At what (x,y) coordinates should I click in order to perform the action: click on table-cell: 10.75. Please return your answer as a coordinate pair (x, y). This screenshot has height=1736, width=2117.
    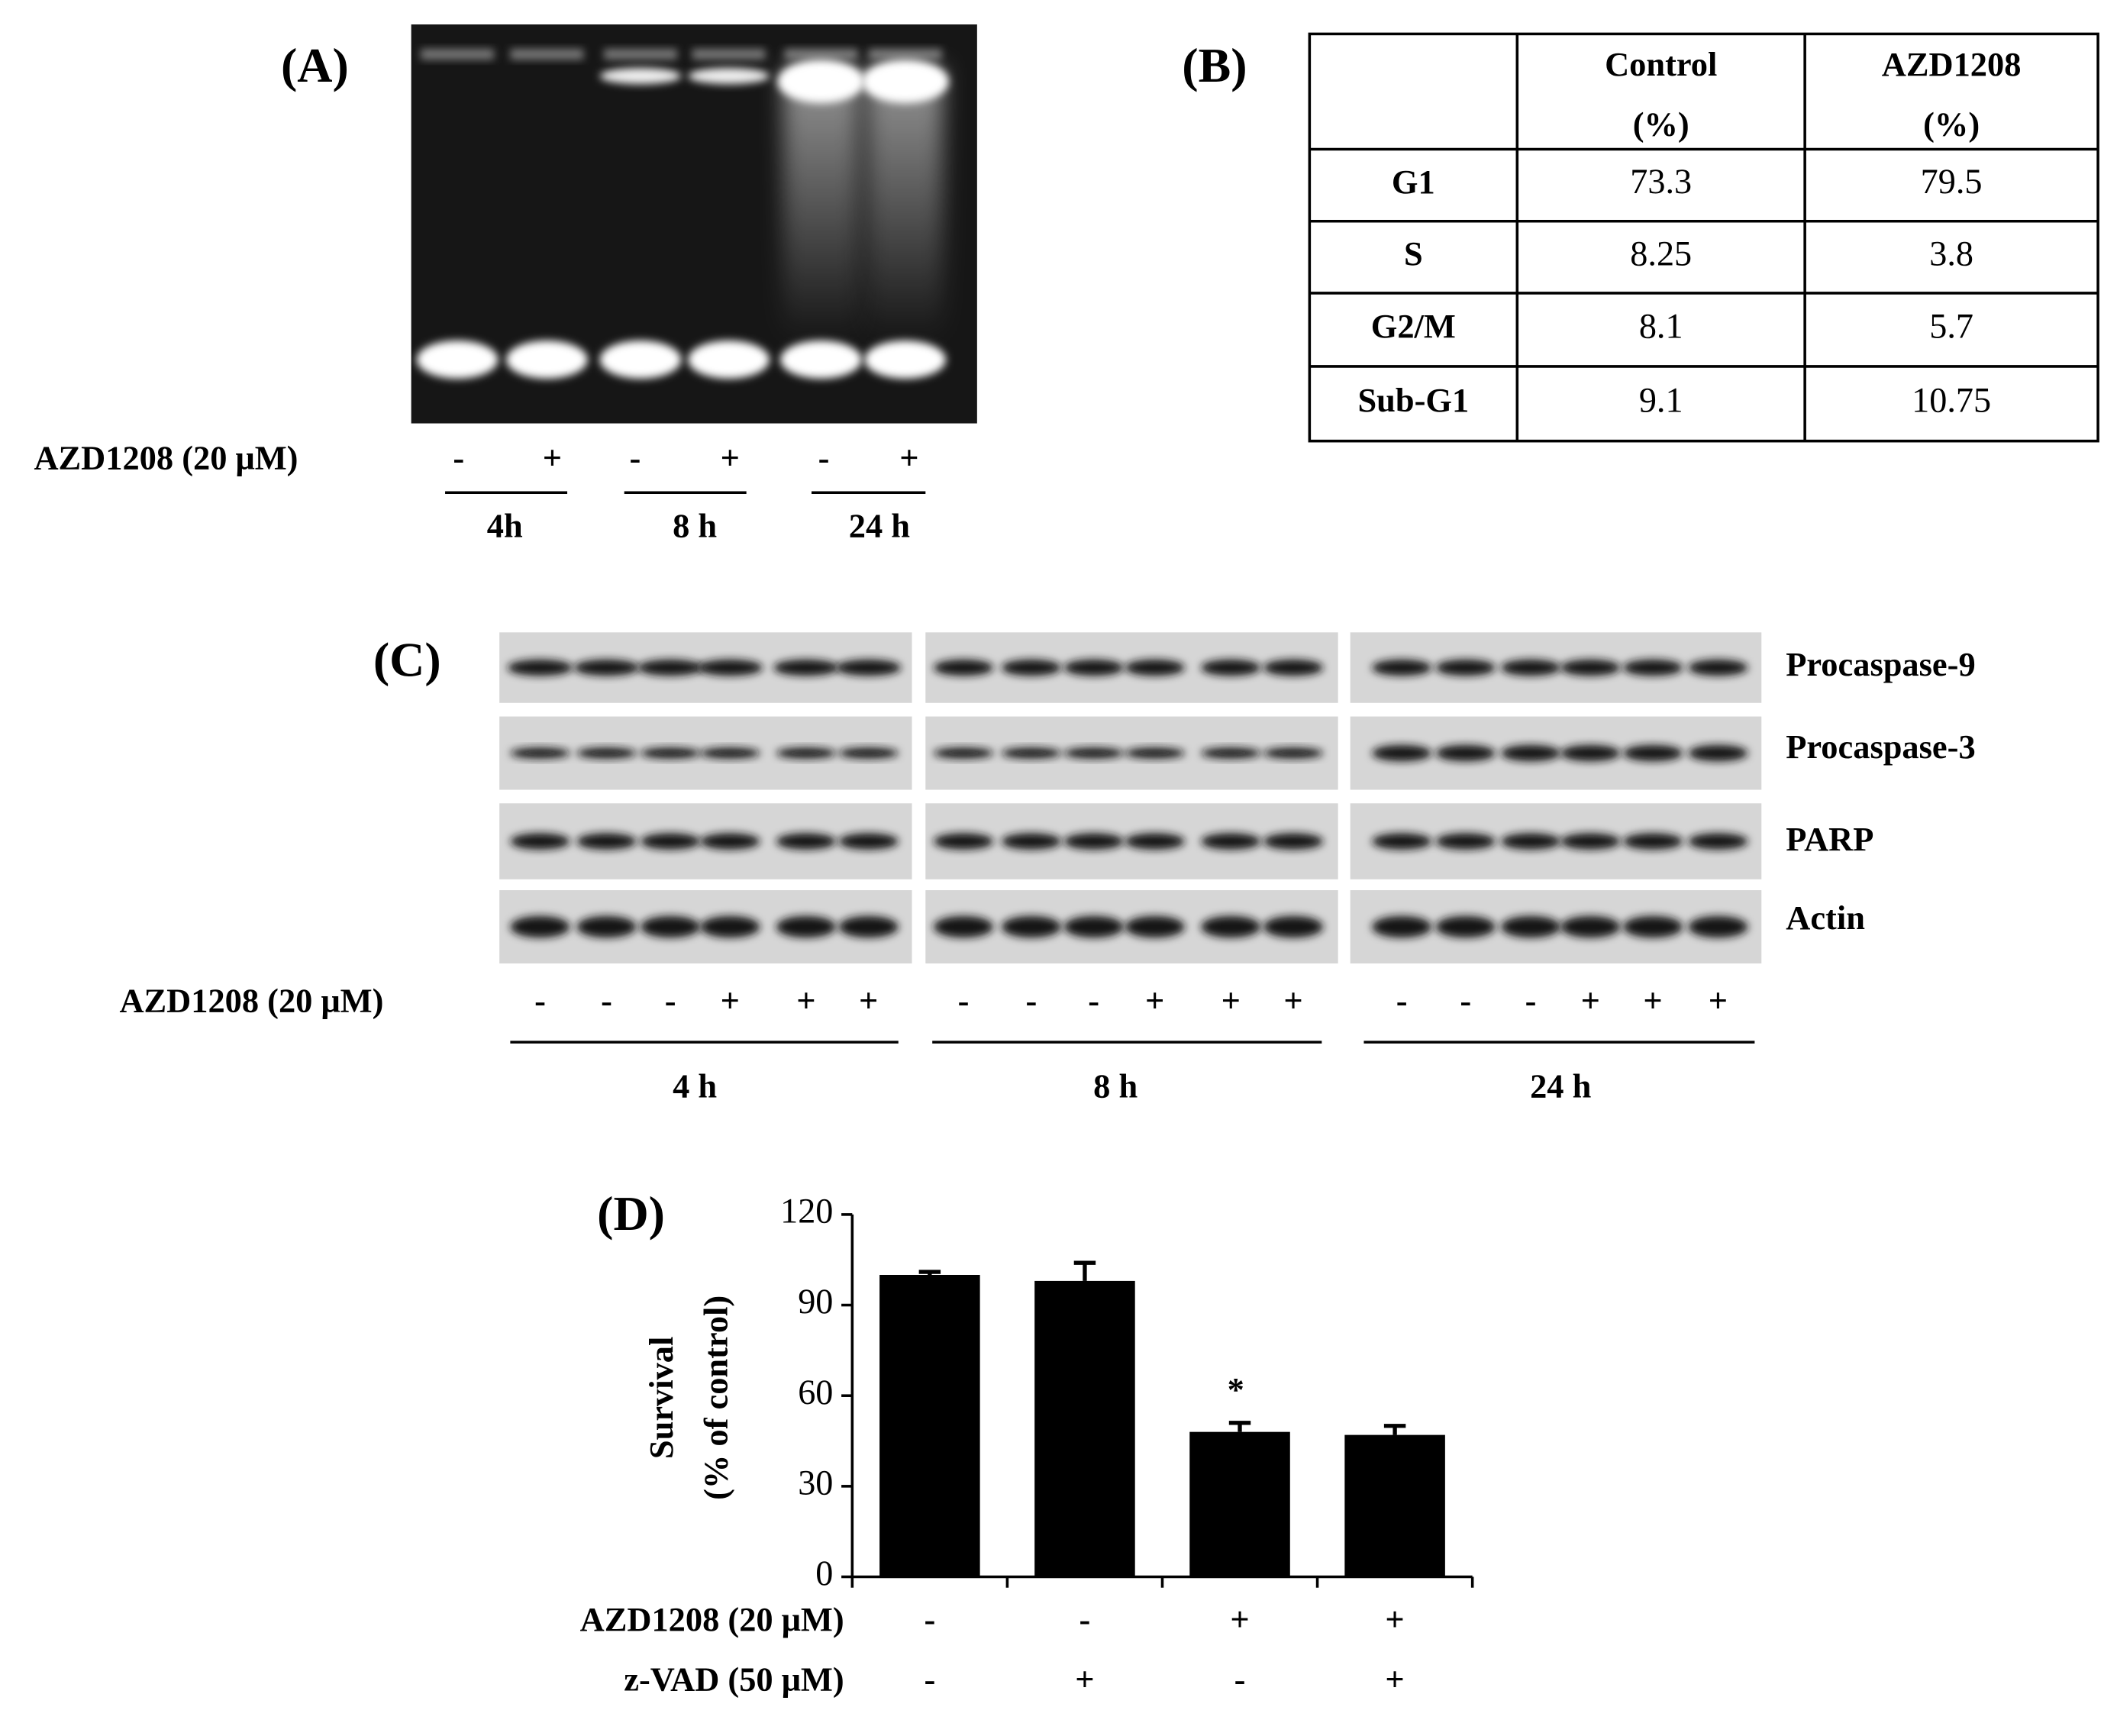
    Looking at the image, I should click on (1951, 400).